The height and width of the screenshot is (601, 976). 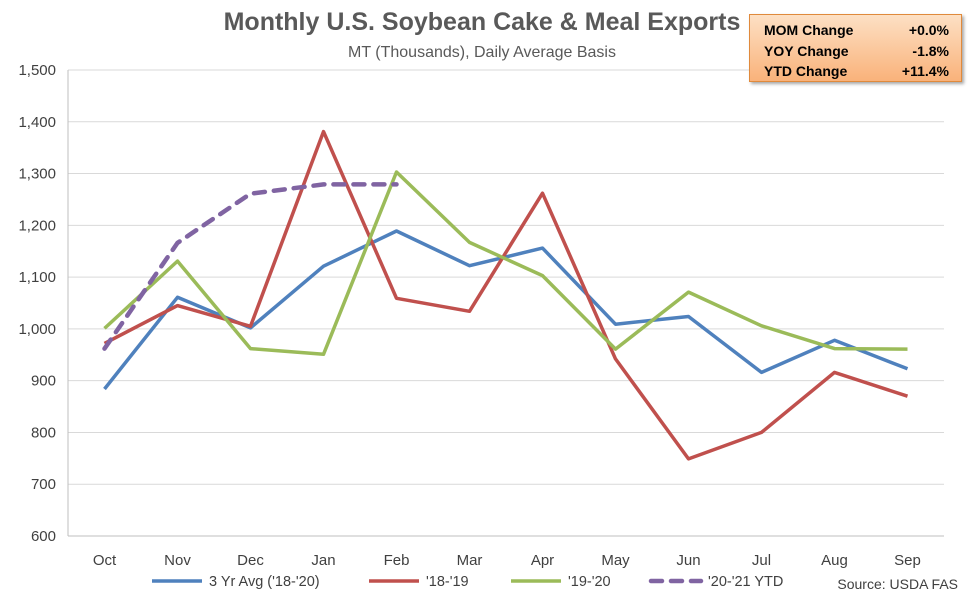 What do you see at coordinates (834, 560) in the screenshot?
I see `x-tick-label: Aug` at bounding box center [834, 560].